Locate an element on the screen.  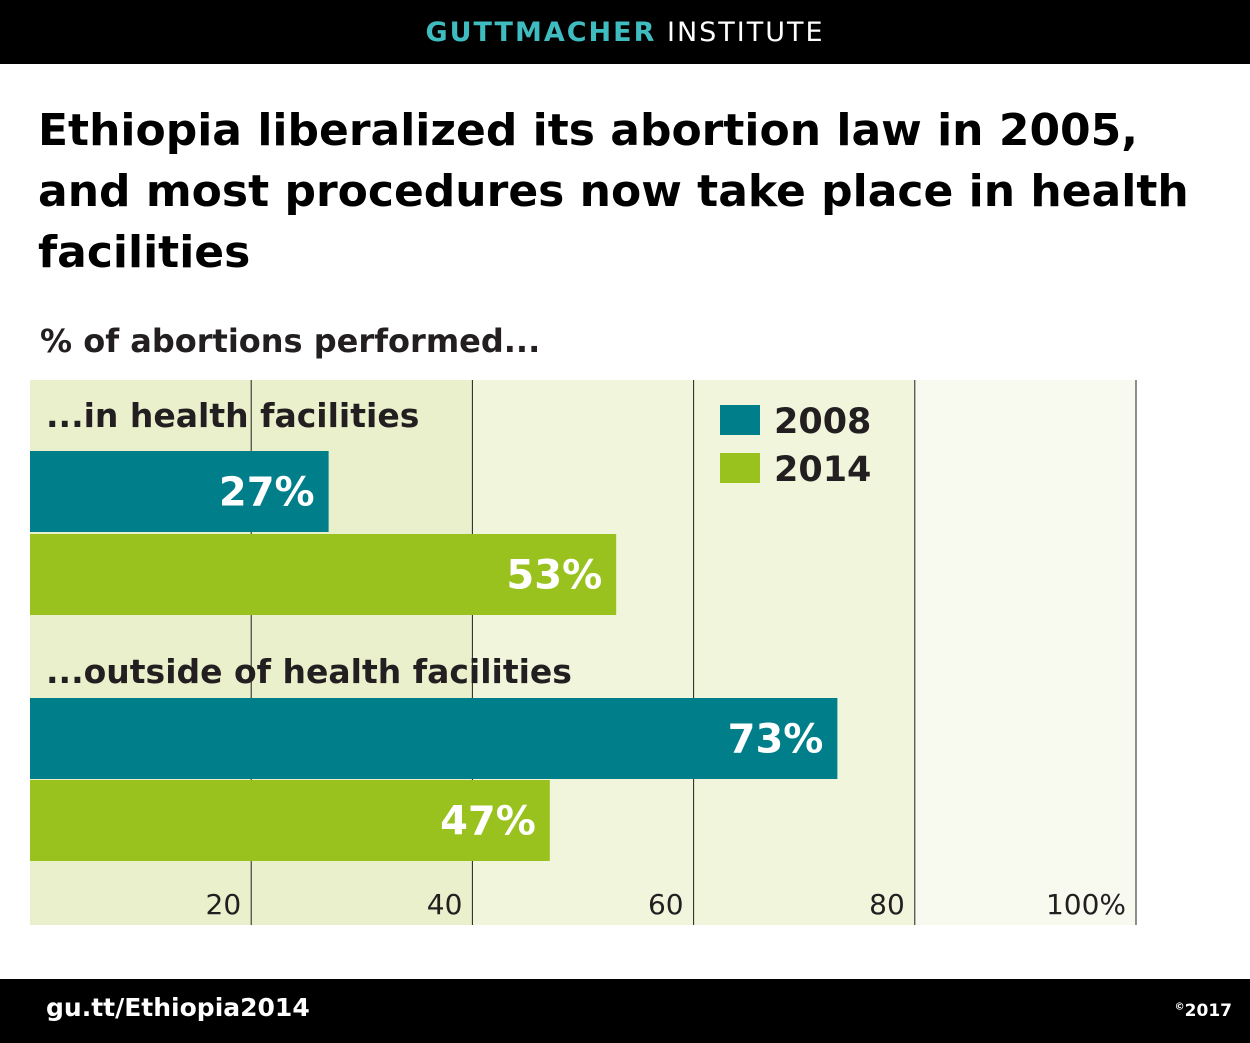
footer-bar: gu.tt/Ethiopia2014 ©2017 is located at coordinates (625, 1011).